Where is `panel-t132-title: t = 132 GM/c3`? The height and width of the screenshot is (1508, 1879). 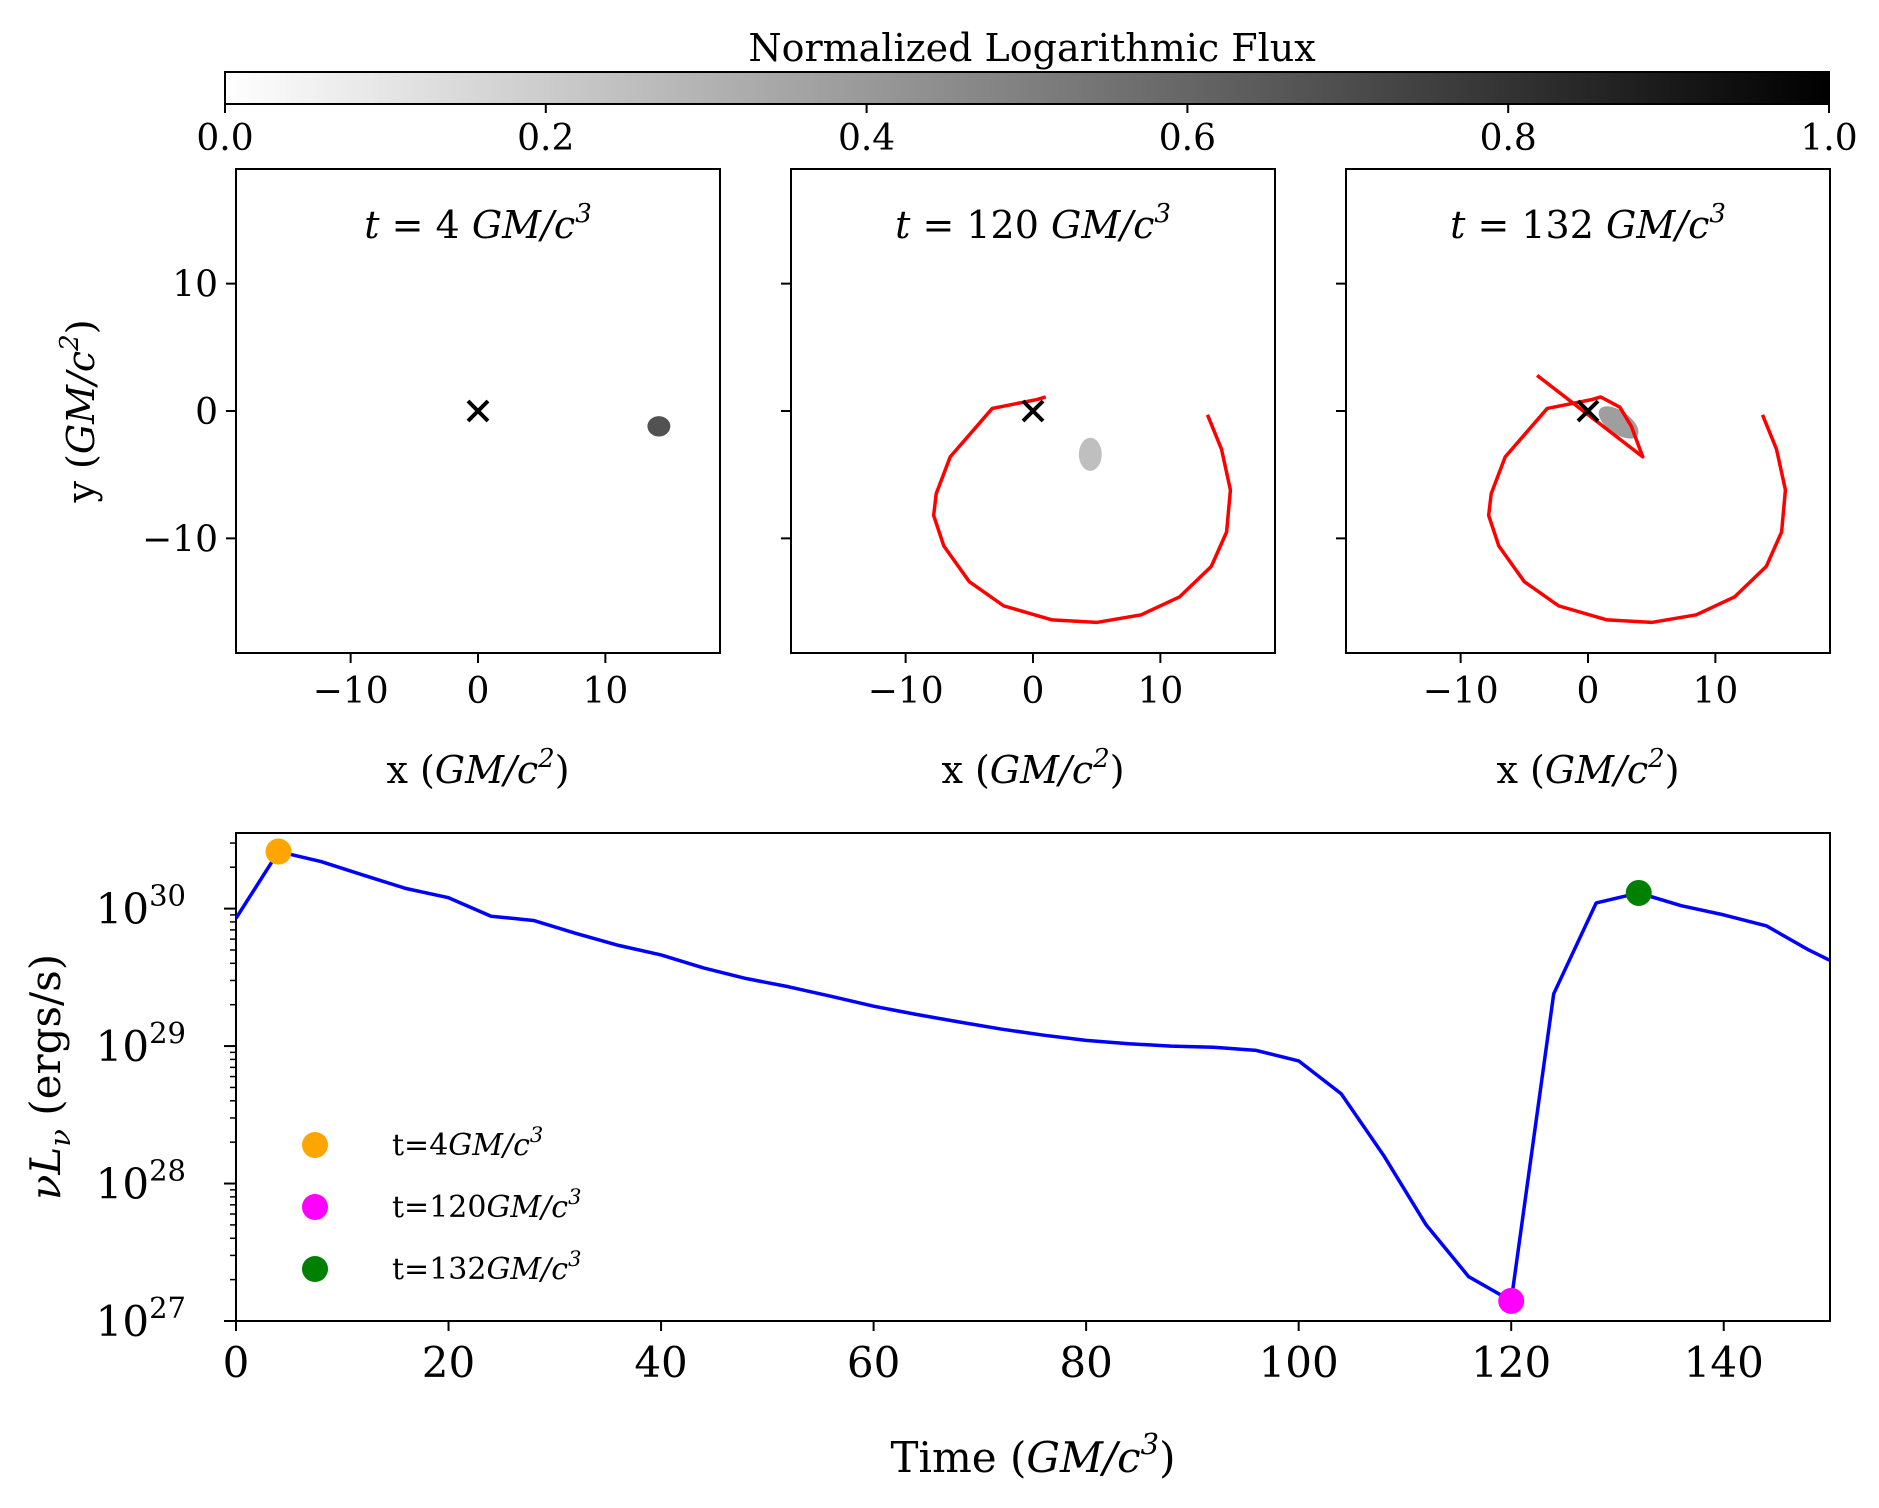
panel-t132-title: t = 132 GM/c3 is located at coordinates (1588, 223).